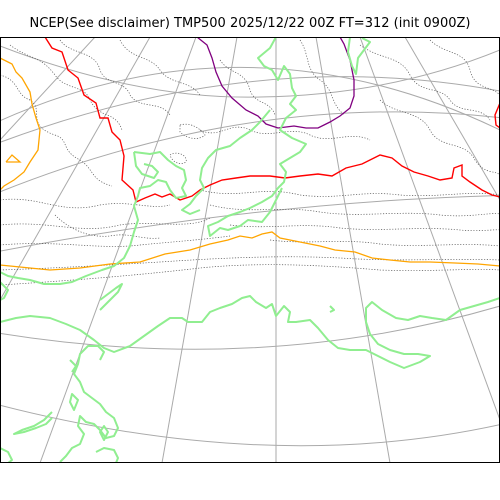 Image resolution: width=500 pixels, height=500 pixels. Describe the element at coordinates (275, 83) in the screenshot. I see `purple-contour` at that location.